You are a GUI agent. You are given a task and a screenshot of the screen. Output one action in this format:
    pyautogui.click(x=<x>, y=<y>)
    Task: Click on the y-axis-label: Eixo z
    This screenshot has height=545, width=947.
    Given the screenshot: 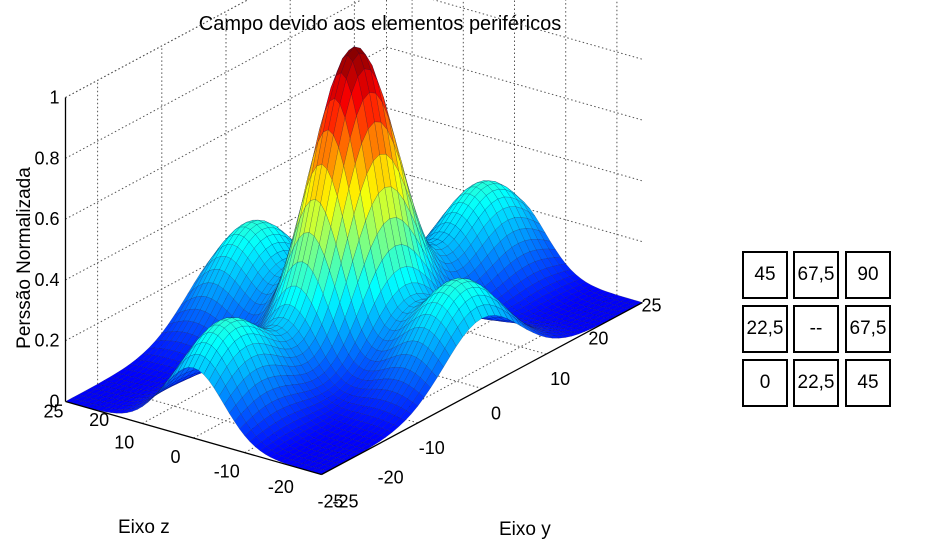 What is the action you would take?
    pyautogui.click(x=144, y=527)
    